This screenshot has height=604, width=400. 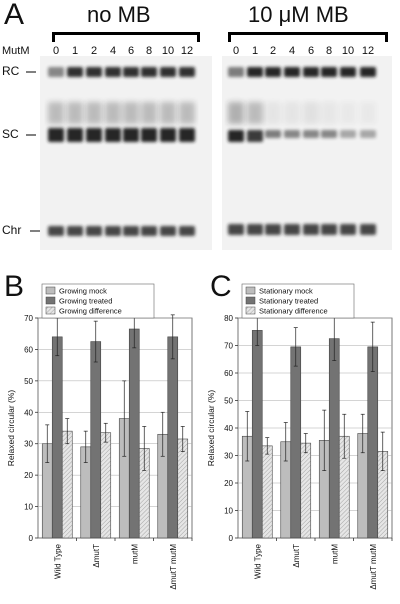 What do you see at coordinates (329, 51) in the screenshot?
I see `lane-number-right-8: 8` at bounding box center [329, 51].